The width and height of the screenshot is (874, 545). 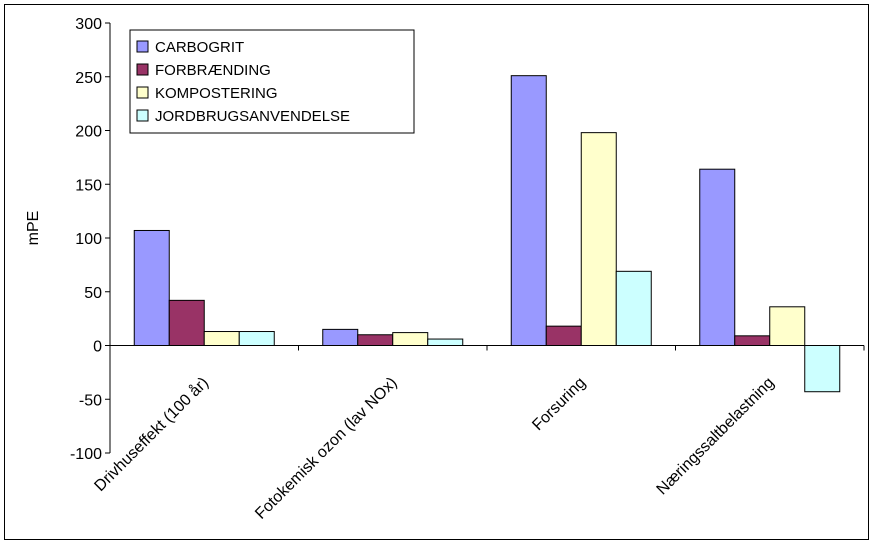 I want to click on category-label: Fotokemisk ozon (lav NOx), so click(x=326, y=448).